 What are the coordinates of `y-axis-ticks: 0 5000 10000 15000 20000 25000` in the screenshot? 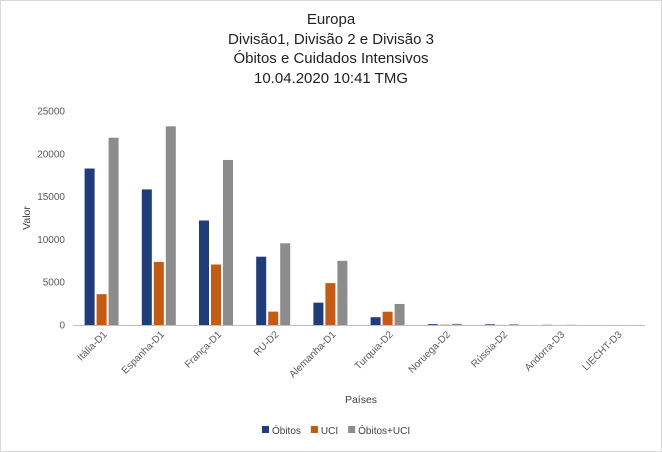 It's located at (51, 219).